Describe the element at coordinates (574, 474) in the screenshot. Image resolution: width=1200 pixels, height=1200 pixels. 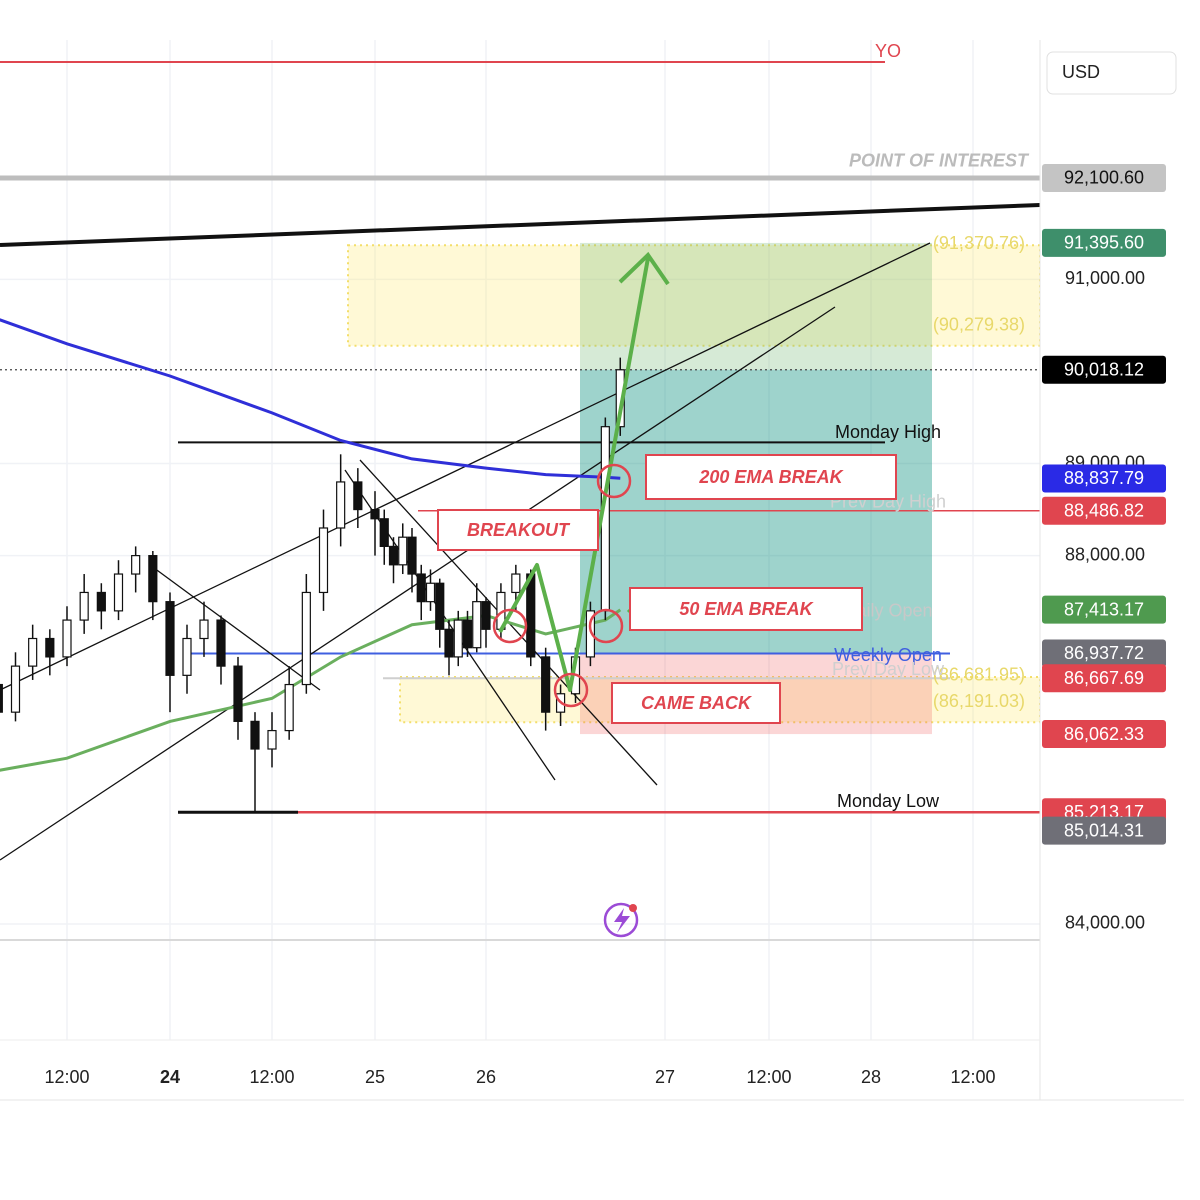
I see `trade-path` at that location.